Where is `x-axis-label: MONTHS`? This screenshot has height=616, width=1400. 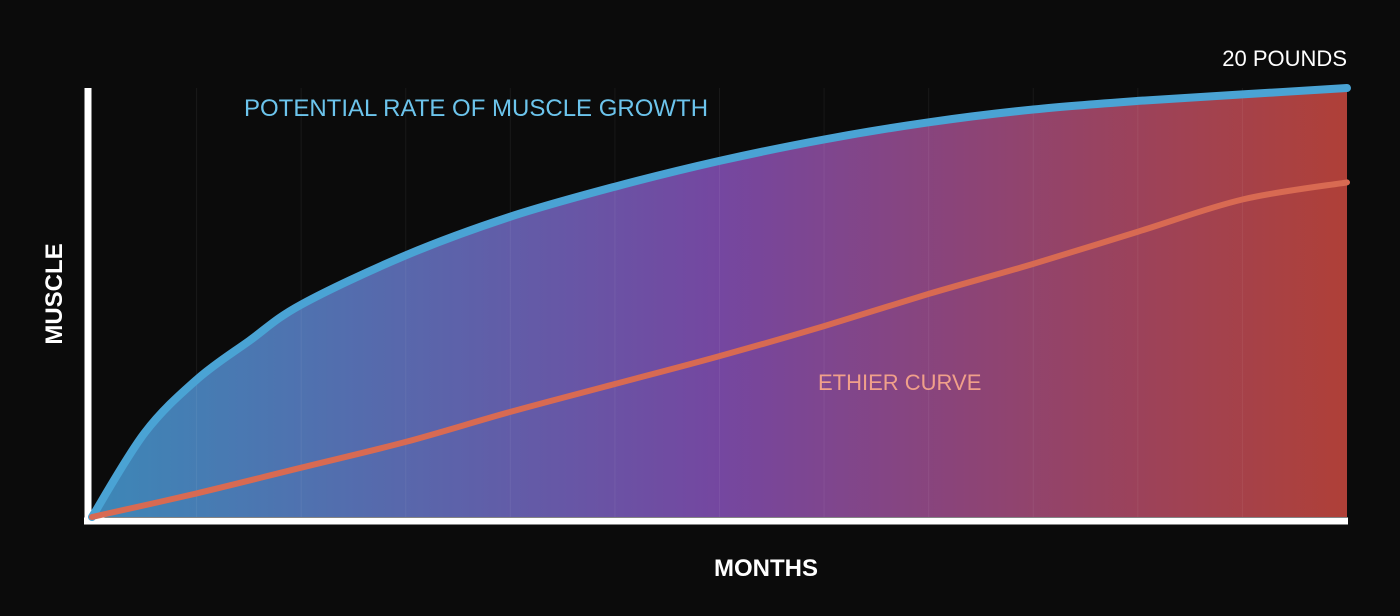
x-axis-label: MONTHS is located at coordinates (766, 568).